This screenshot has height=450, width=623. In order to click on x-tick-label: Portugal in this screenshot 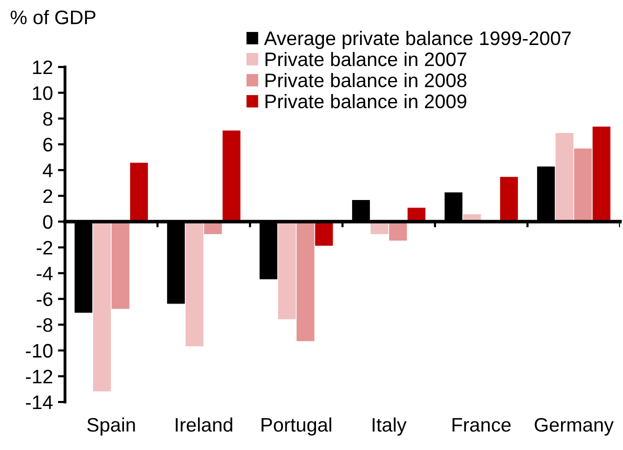, I will do `click(297, 426)`.